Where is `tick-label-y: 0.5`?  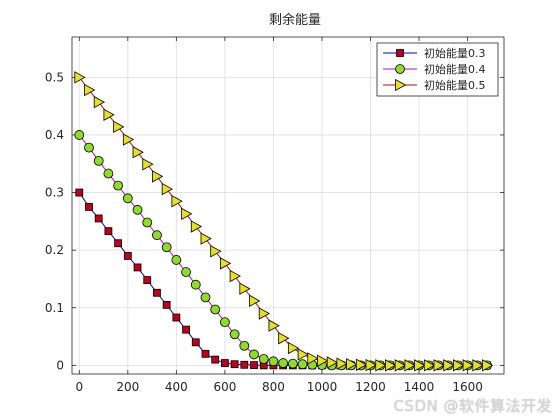
tick-label-y: 0.5 is located at coordinates (54, 77).